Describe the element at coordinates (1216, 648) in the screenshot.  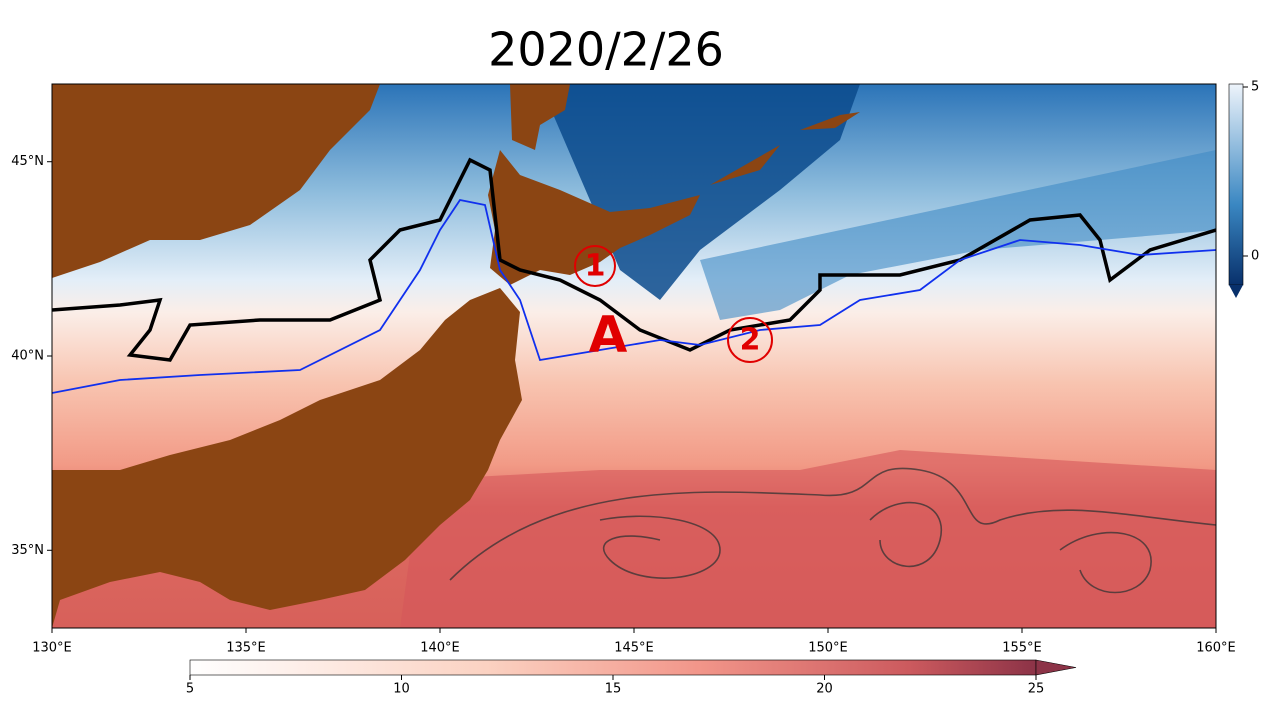
I see `x-tick-label: 160°E` at that location.